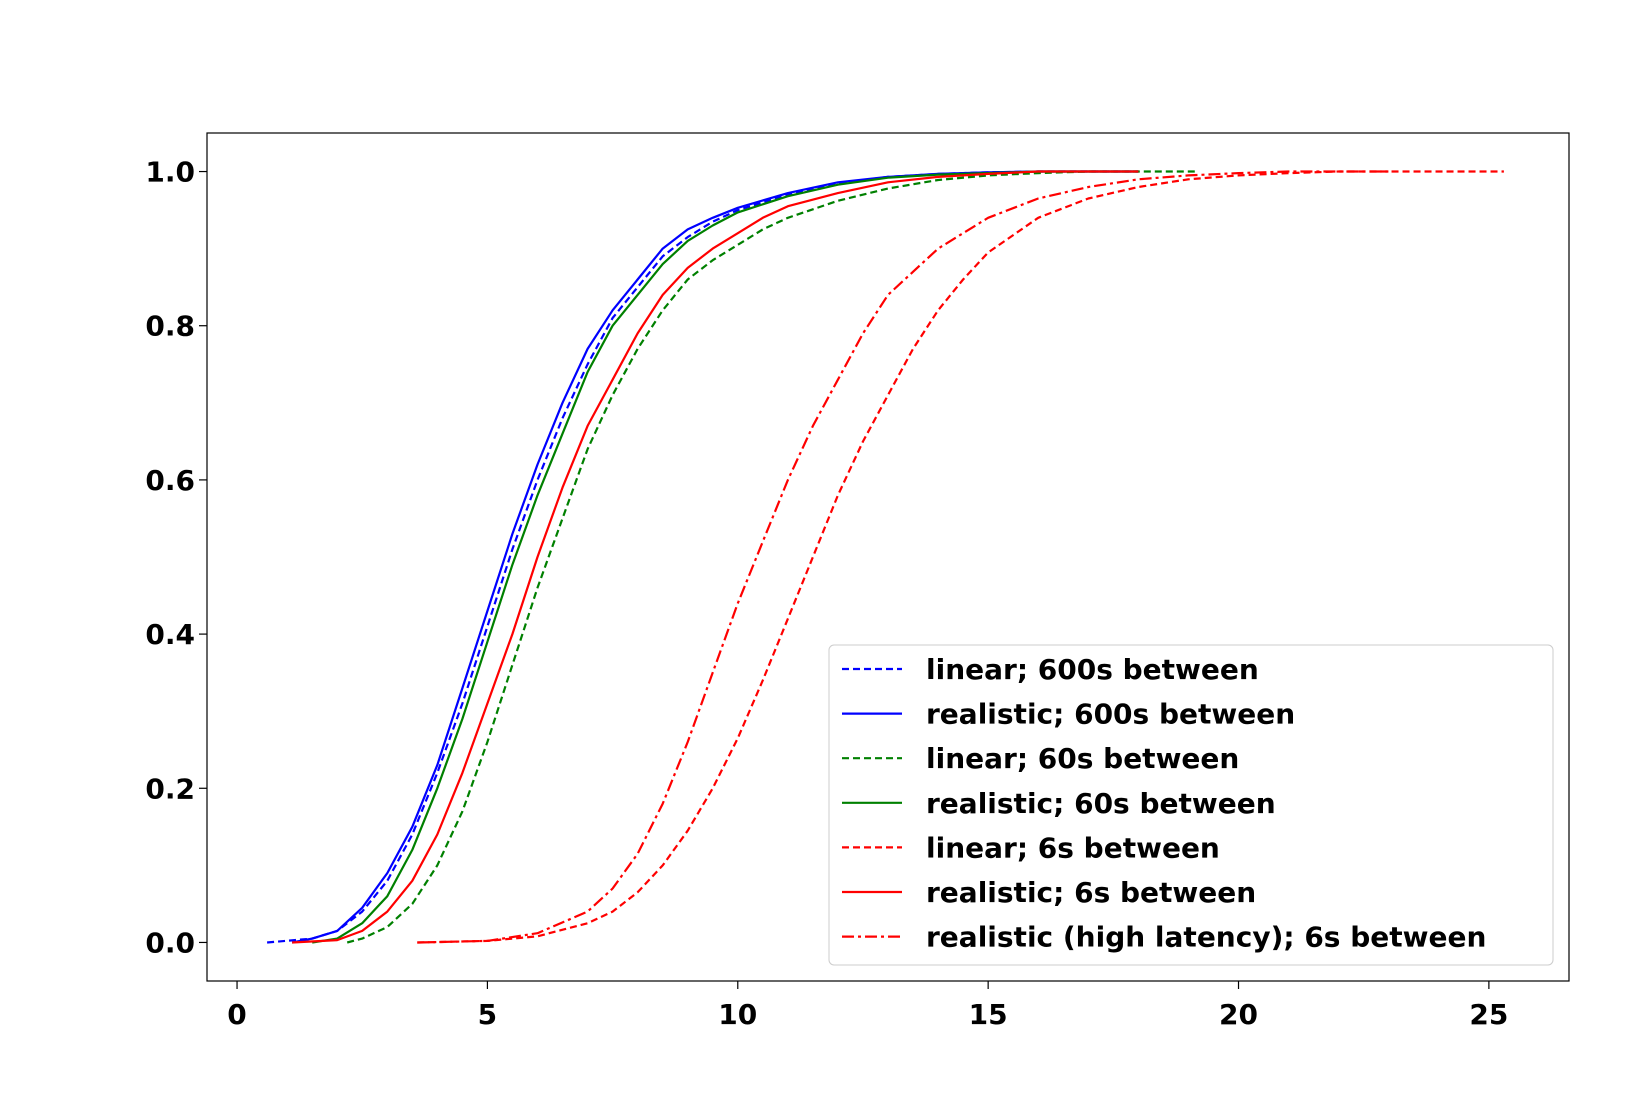 The height and width of the screenshot is (1097, 1645). What do you see at coordinates (170, 942) in the screenshot?
I see `y-tick-label: 0.0` at bounding box center [170, 942].